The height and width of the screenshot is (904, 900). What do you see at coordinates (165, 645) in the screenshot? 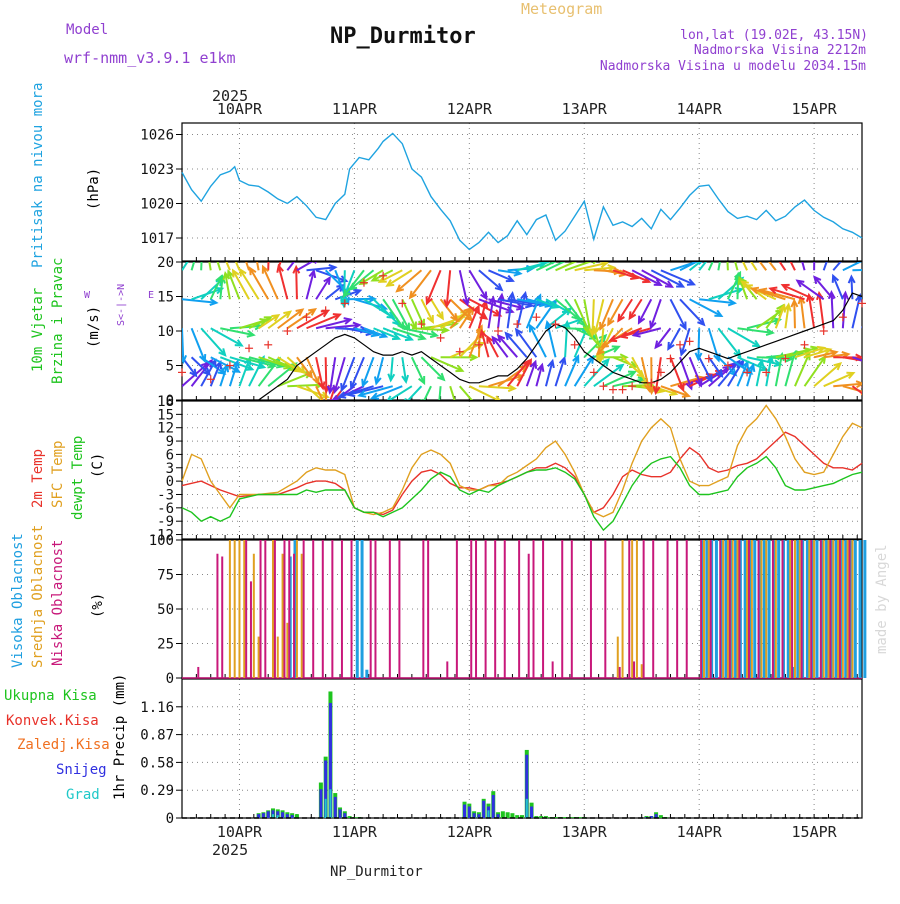
I see `ytick-label: 25` at bounding box center [165, 645].